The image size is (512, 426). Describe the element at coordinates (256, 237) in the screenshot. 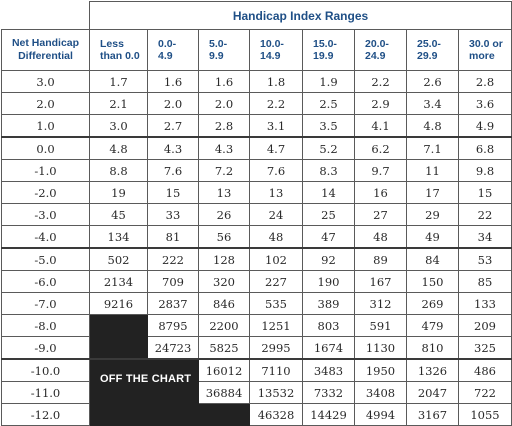

I see `table-row: -4.0 134 81 56 48 47 48 49 34` at that location.